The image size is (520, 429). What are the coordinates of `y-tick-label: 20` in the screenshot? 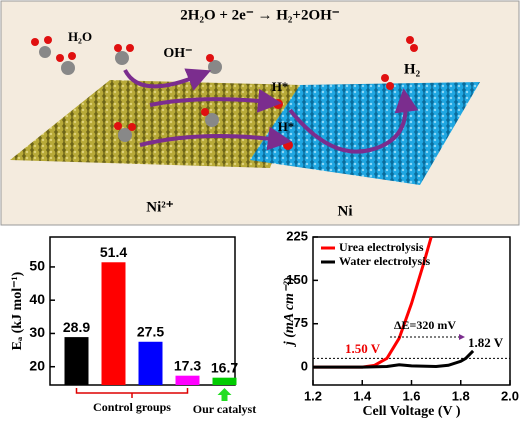 It's located at (37, 365).